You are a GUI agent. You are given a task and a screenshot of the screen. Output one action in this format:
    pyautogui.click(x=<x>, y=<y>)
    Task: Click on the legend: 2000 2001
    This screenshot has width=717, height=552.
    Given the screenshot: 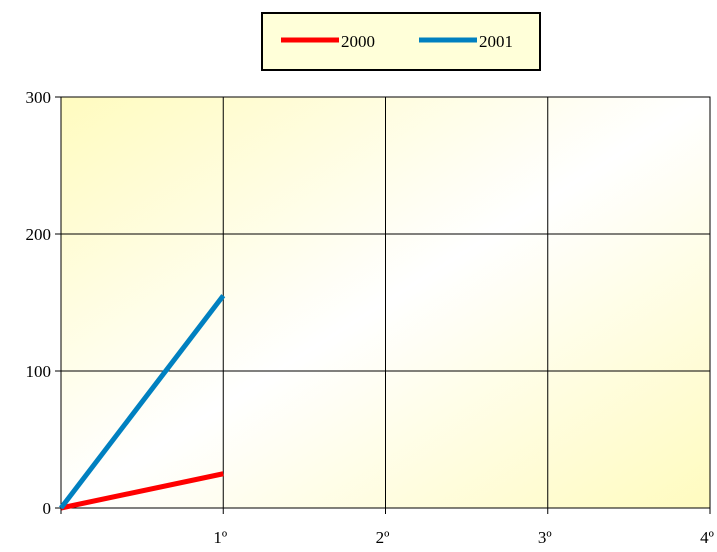 What is the action you would take?
    pyautogui.click(x=401, y=41)
    